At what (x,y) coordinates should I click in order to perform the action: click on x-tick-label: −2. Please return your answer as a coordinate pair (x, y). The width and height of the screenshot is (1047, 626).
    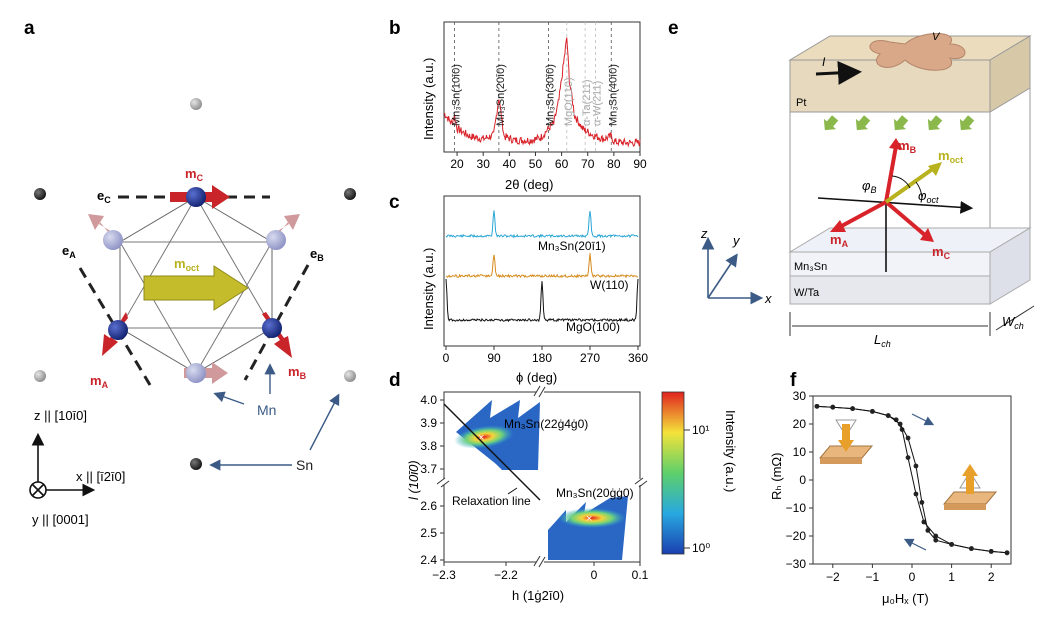
    Looking at the image, I should click on (833, 577).